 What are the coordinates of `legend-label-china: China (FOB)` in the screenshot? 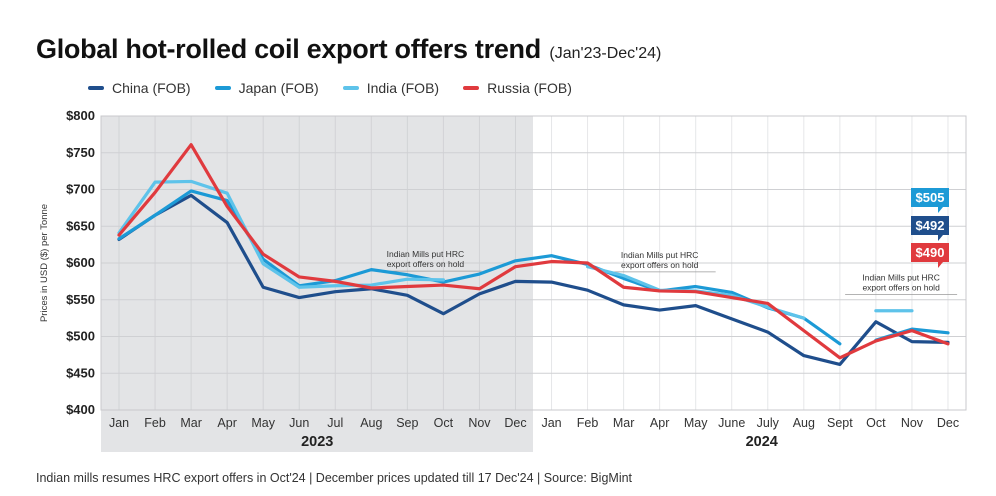 It's located at (151, 88).